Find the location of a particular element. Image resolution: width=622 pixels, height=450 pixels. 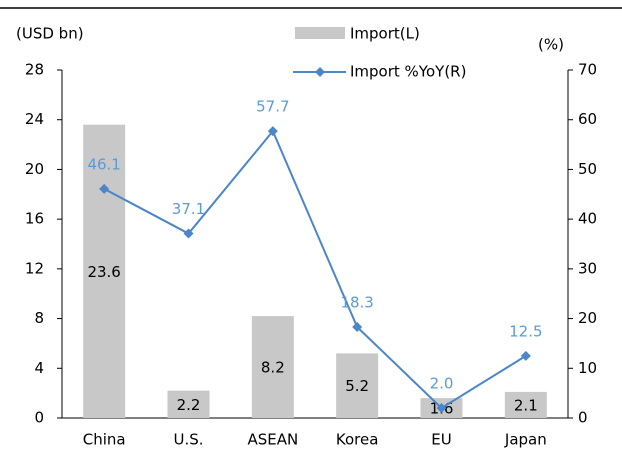

y2-tick-label: 10 is located at coordinates (587, 368).